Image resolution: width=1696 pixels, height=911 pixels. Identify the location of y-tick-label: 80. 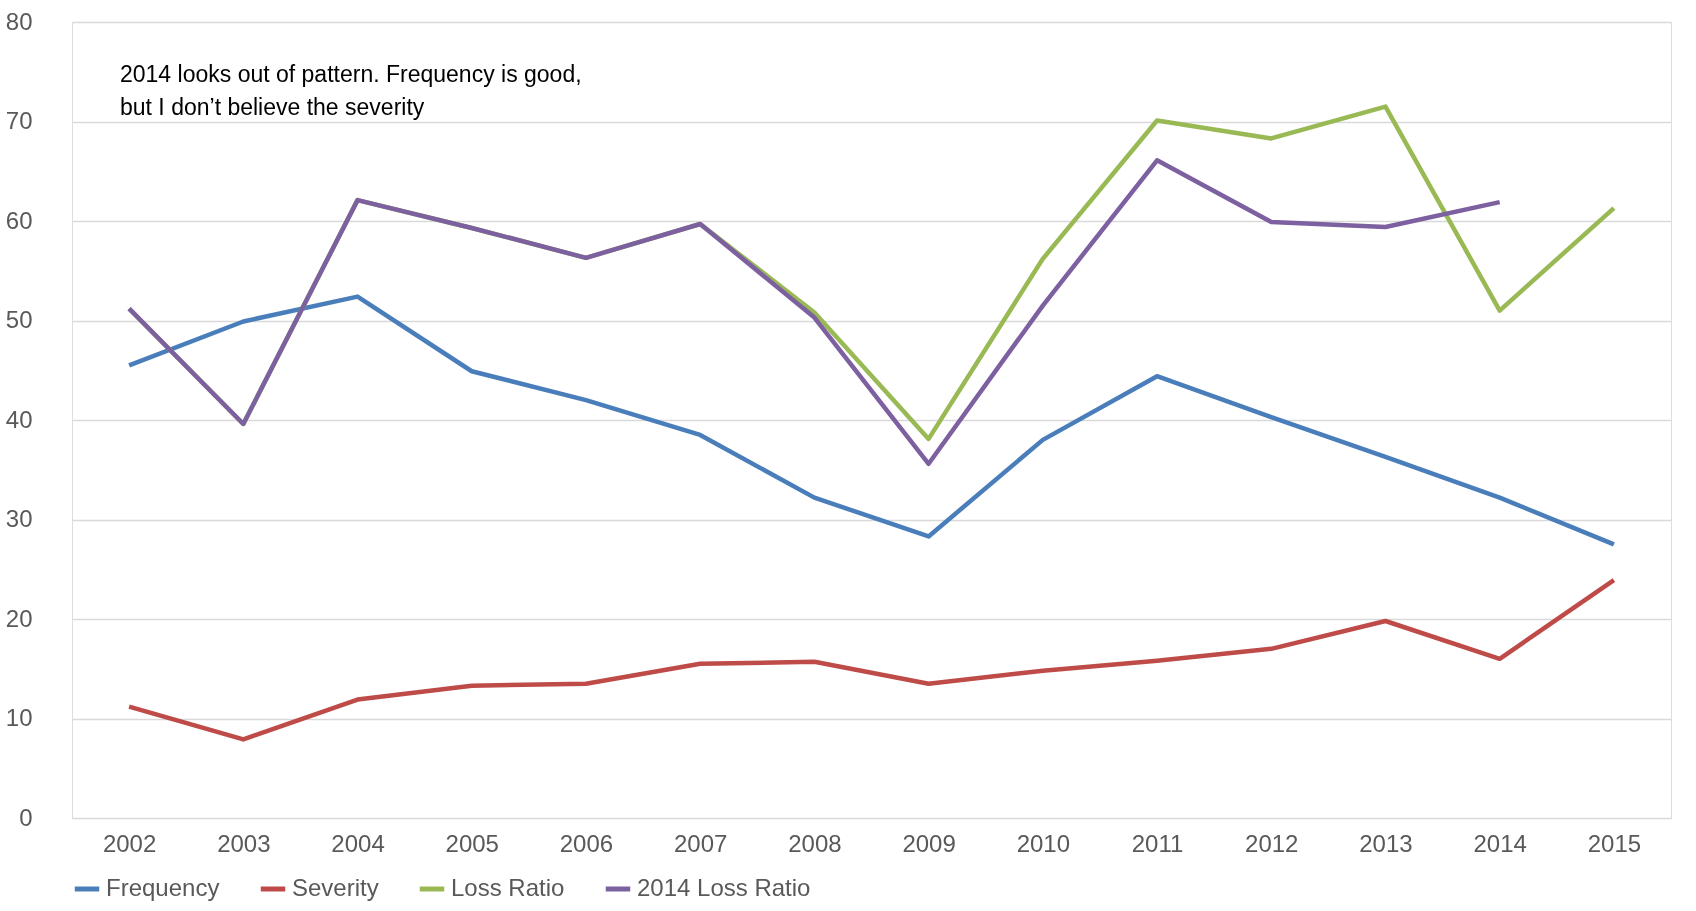
(19, 21).